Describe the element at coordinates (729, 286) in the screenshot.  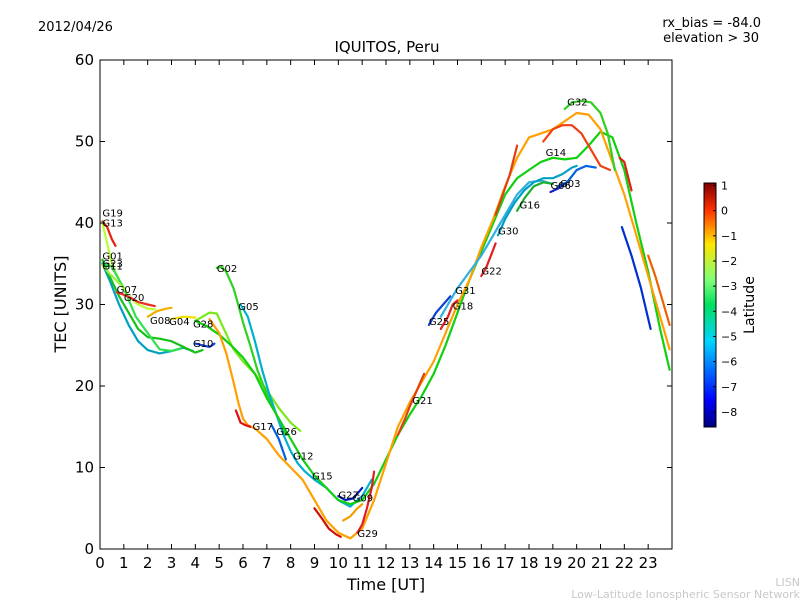
I see `colorbar-tick-label: −3` at that location.